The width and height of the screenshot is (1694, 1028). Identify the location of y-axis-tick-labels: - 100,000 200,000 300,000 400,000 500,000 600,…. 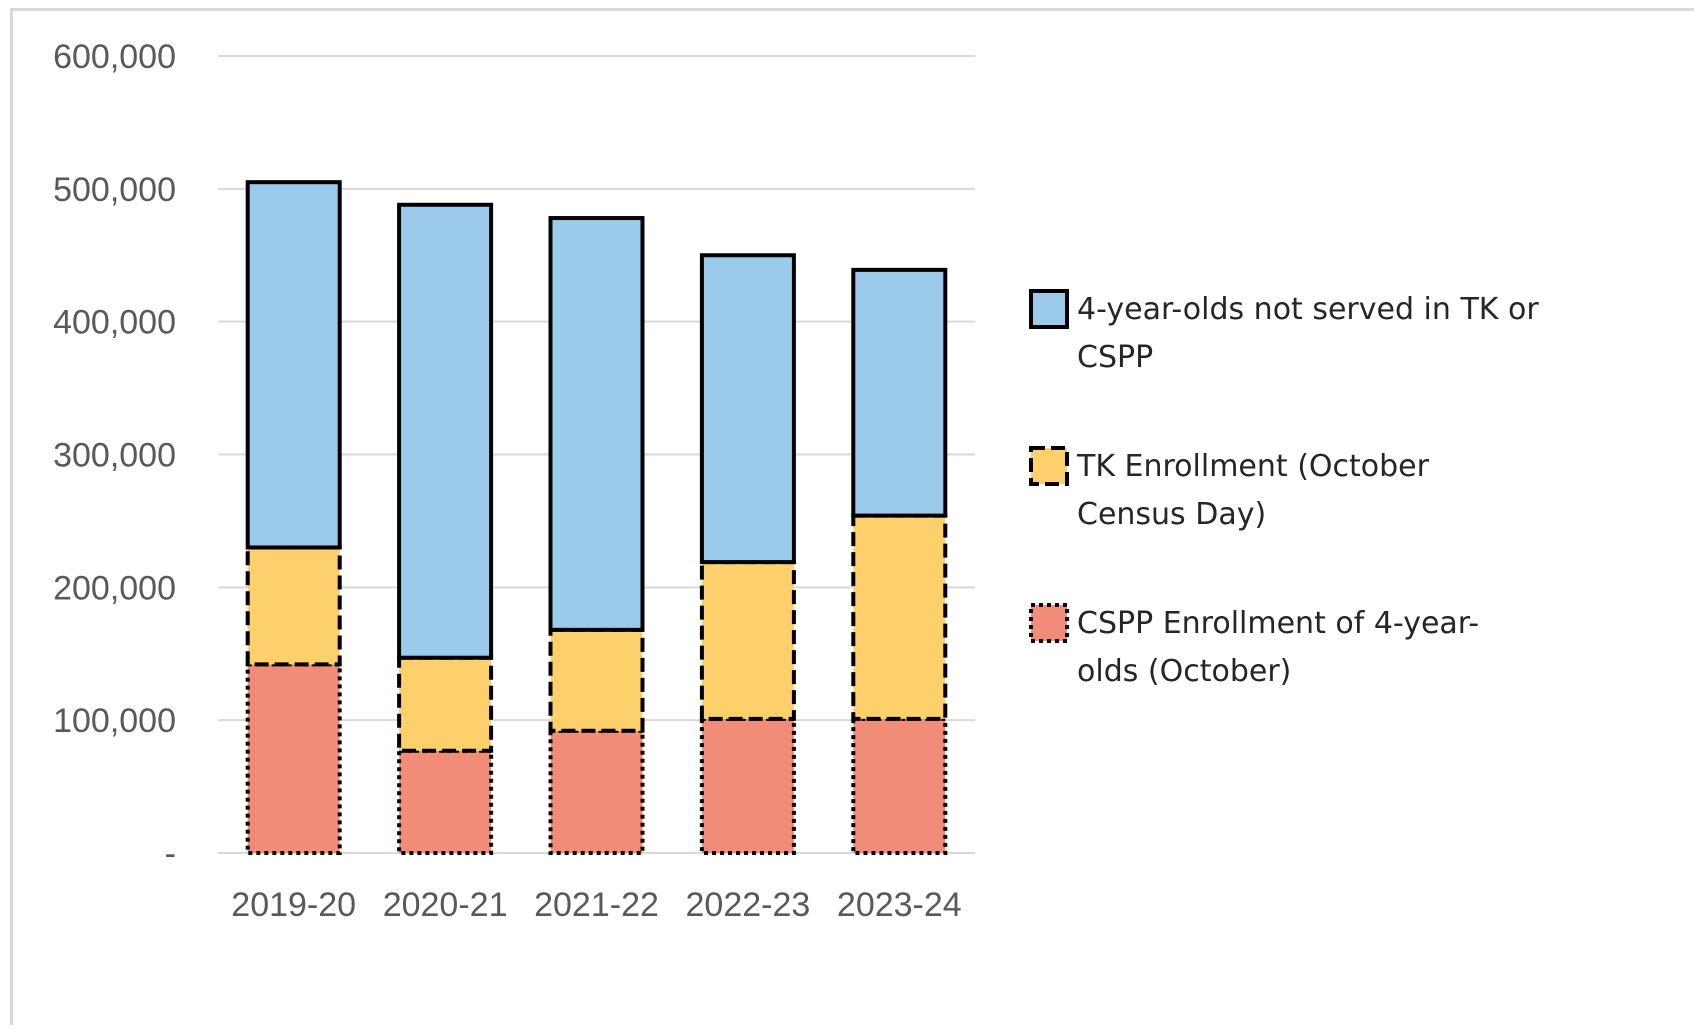
(114, 455).